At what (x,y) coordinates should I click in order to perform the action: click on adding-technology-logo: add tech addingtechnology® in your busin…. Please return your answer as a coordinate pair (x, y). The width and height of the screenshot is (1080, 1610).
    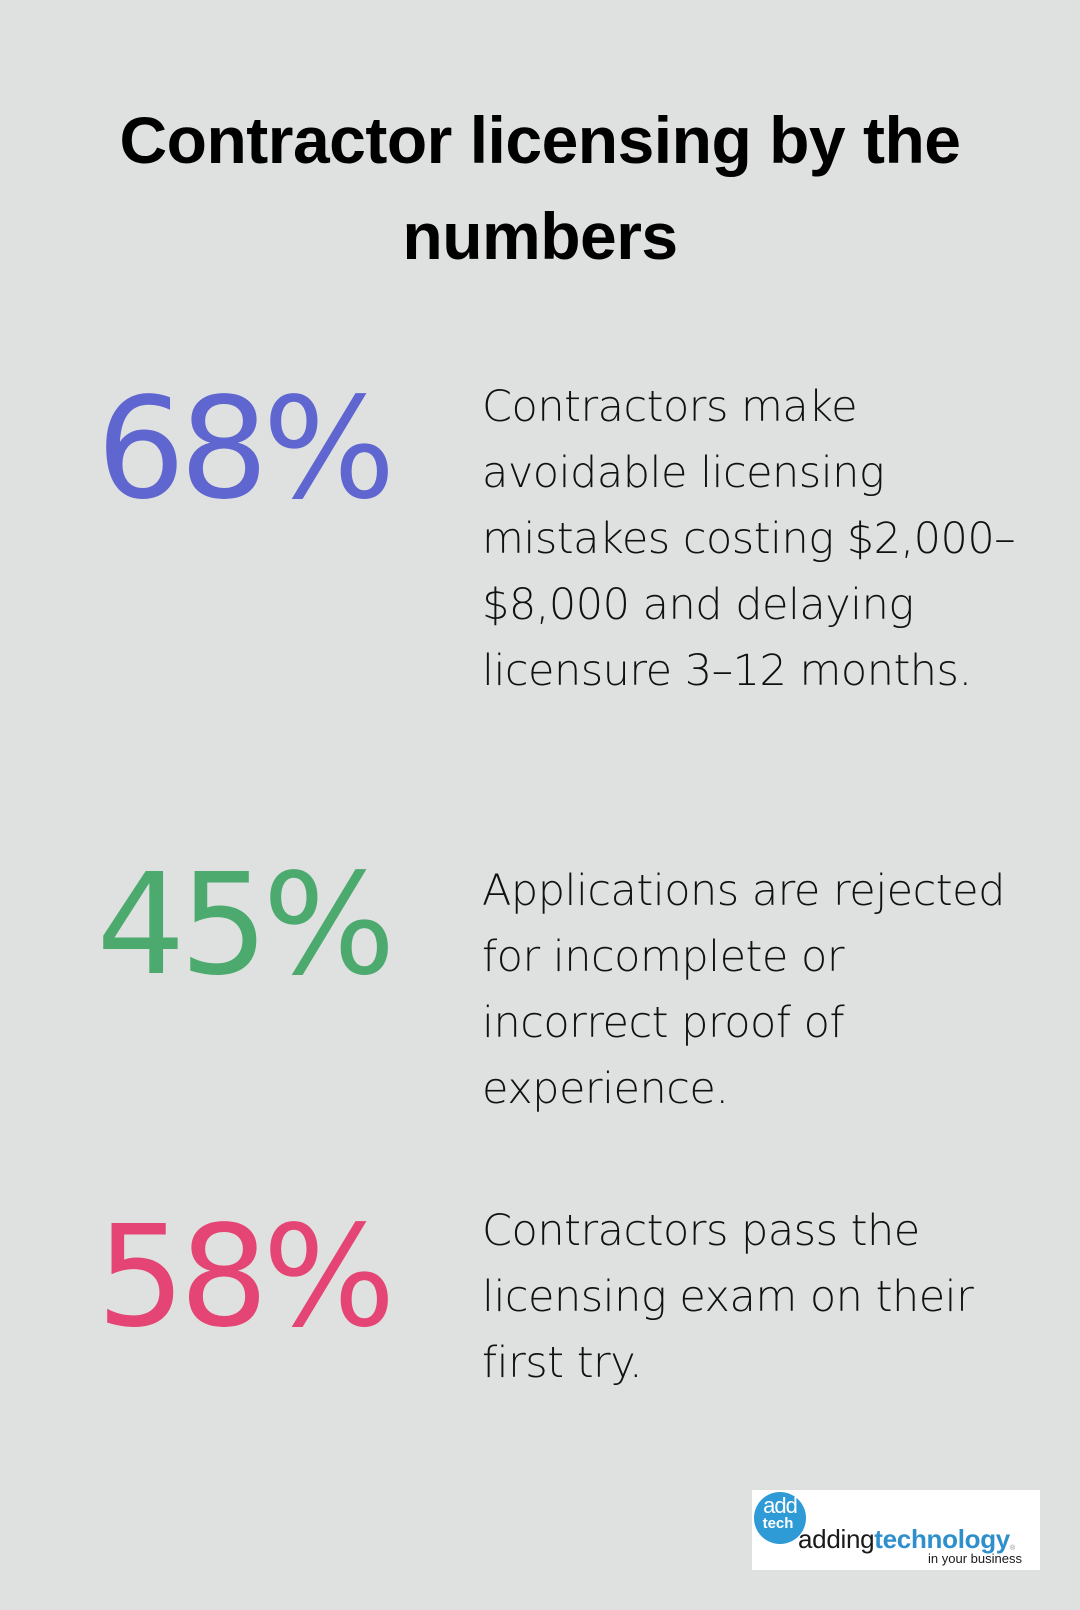
    Looking at the image, I should click on (896, 1530).